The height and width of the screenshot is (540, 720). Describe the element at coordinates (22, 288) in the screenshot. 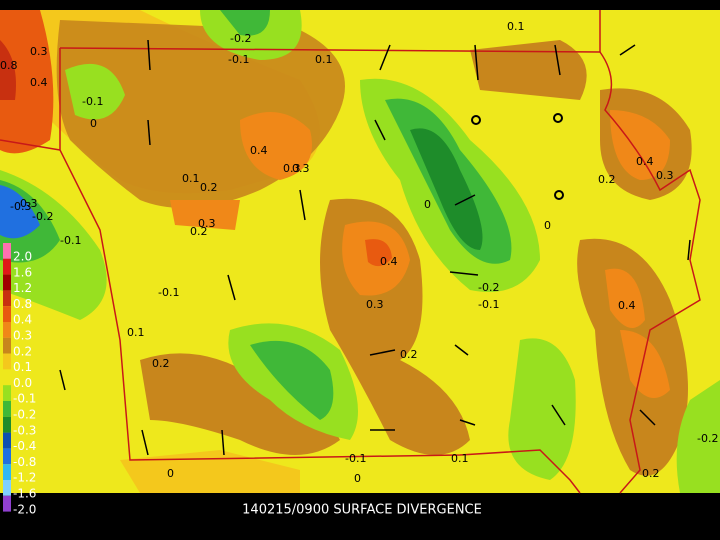

I see `legend-label: 1.2` at that location.